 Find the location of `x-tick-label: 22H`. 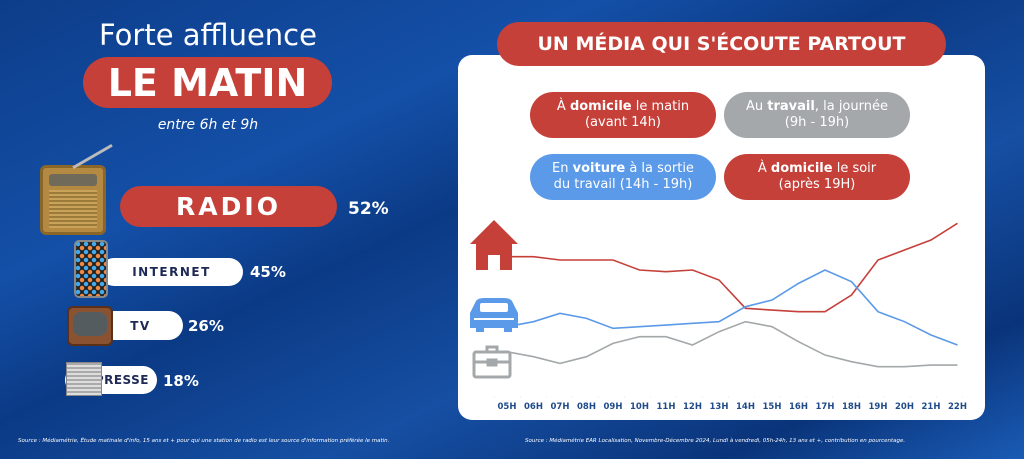

x-tick-label: 22H is located at coordinates (957, 407).